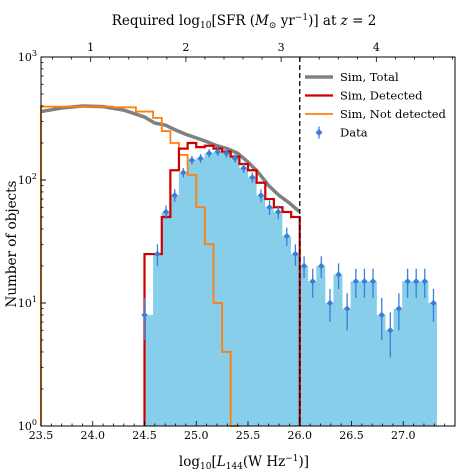  Describe the element at coordinates (170, 159) in the screenshot. I see `sim-total-line` at that location.